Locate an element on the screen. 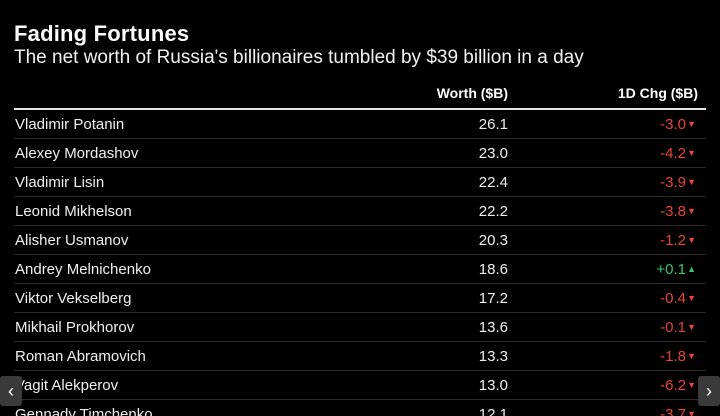 The width and height of the screenshot is (720, 416). worth-value: 12.1 is located at coordinates (493, 411).